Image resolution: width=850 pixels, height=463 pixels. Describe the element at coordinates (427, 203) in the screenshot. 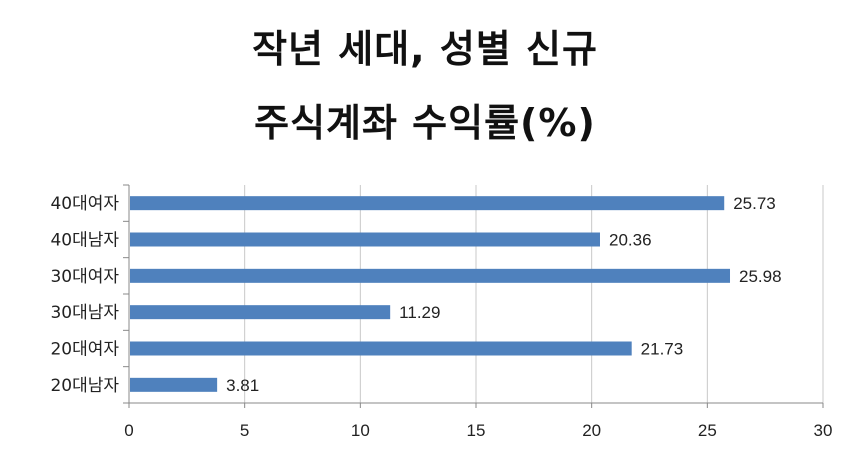

I see `bar-40대여자` at that location.